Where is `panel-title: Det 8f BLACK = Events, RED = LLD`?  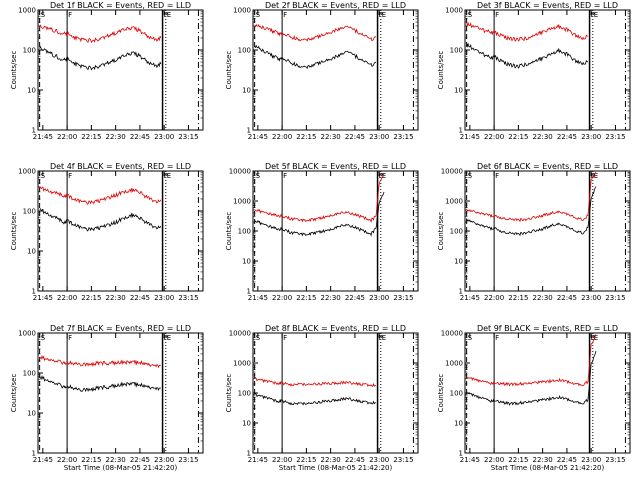
panel-title: Det 8f BLACK = Events, RED = LLD is located at coordinates (335, 328).